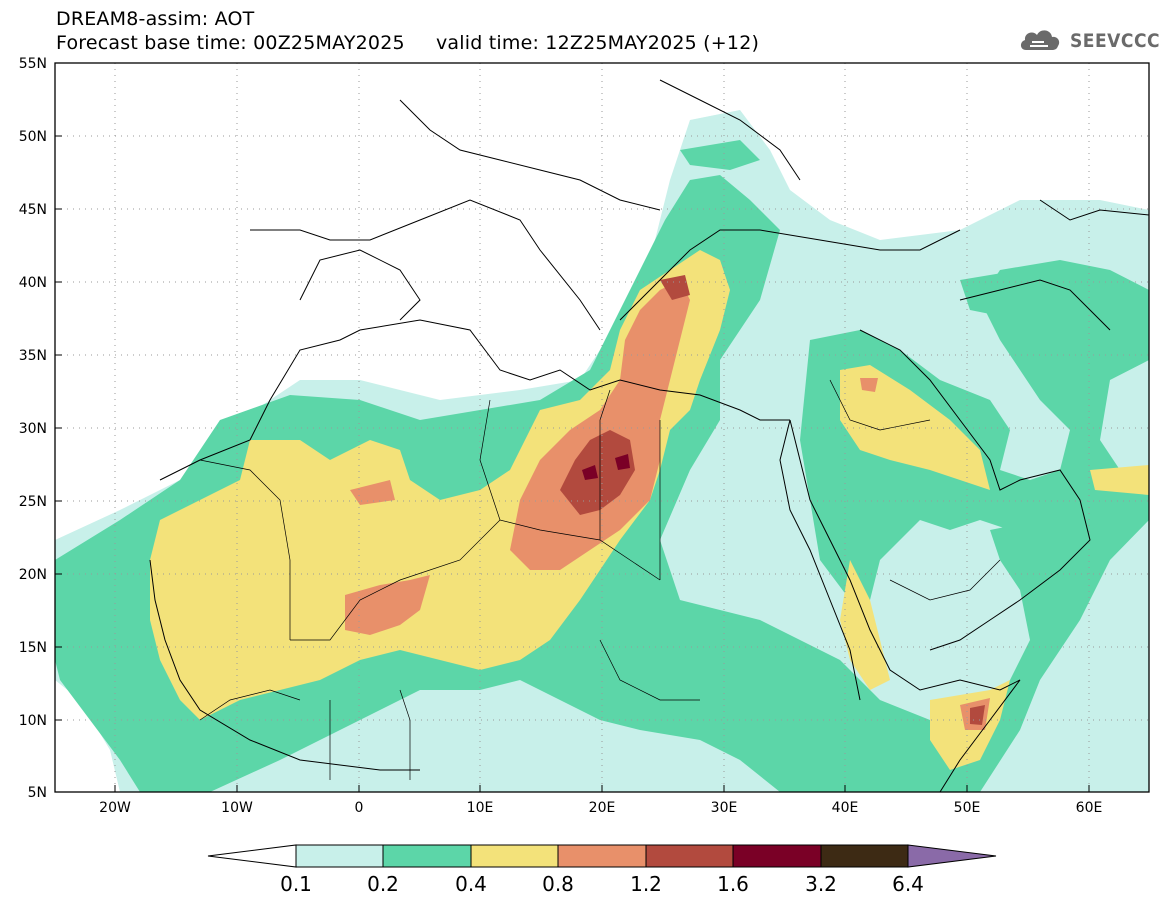  I want to click on colorbar-low-arrow, so click(252, 856).